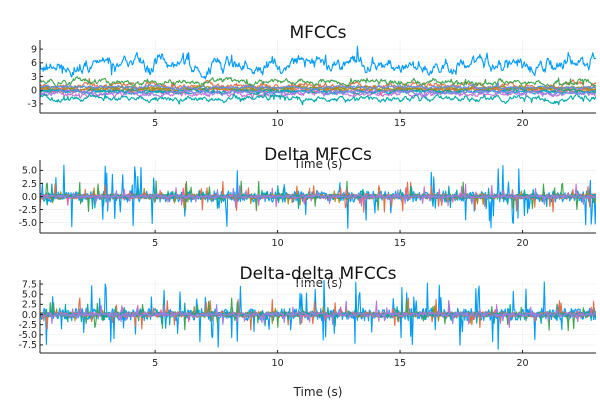  What do you see at coordinates (34, 63) in the screenshot?
I see `y-tick-label: 6` at bounding box center [34, 63].